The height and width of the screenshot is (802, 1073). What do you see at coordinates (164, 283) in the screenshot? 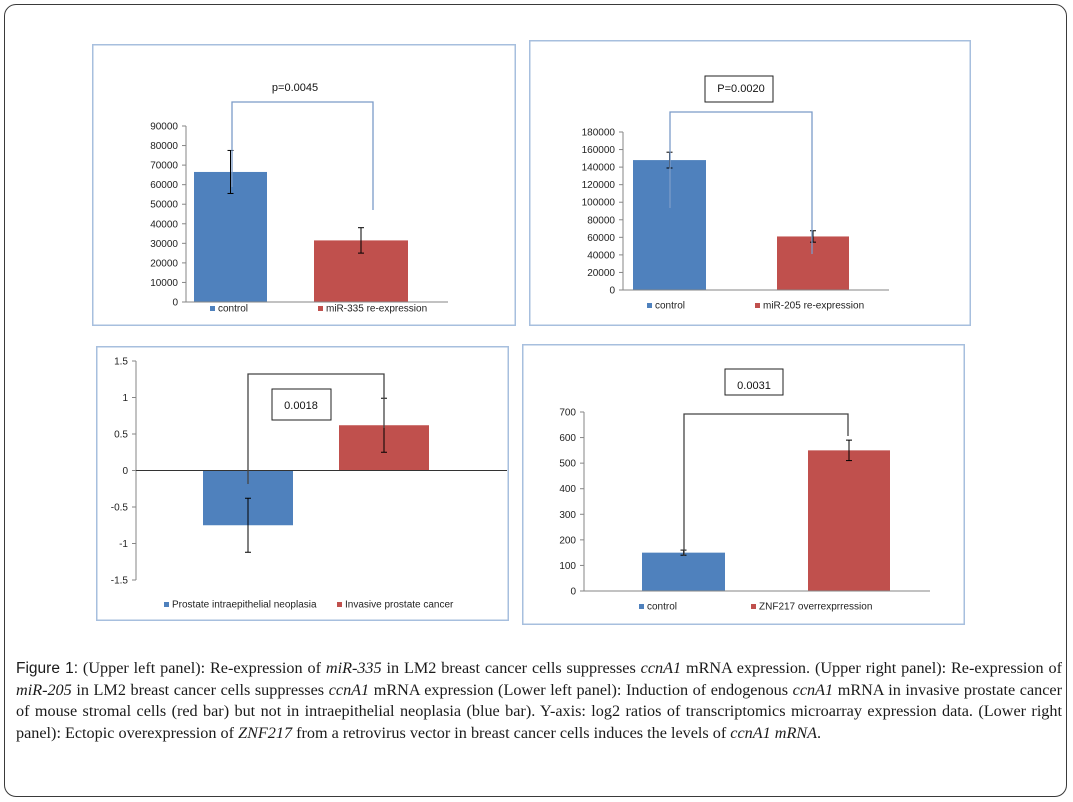
I see `y-tick-label: 10000` at bounding box center [164, 283].